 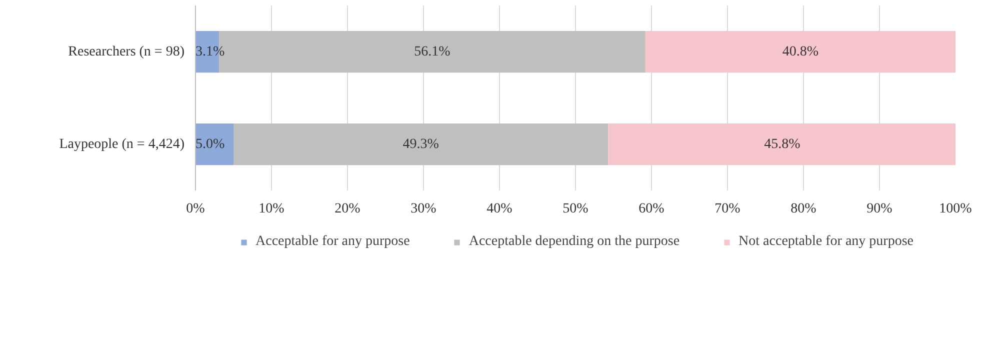 I want to click on x-tick-label: 80%, so click(x=803, y=209).